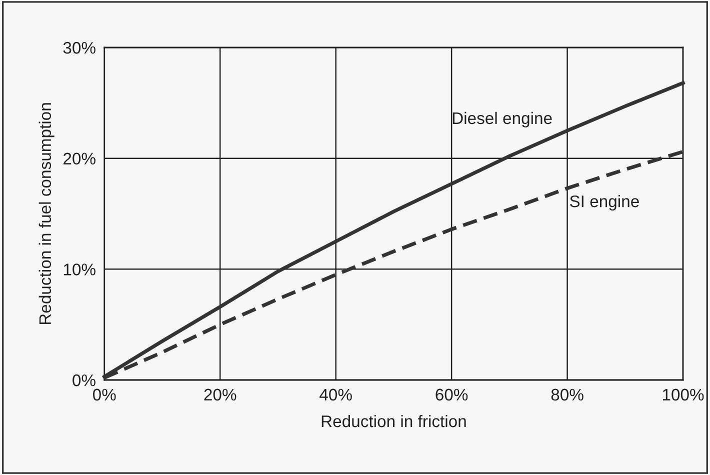  I want to click on series-label: Diesel engine, so click(502, 120).